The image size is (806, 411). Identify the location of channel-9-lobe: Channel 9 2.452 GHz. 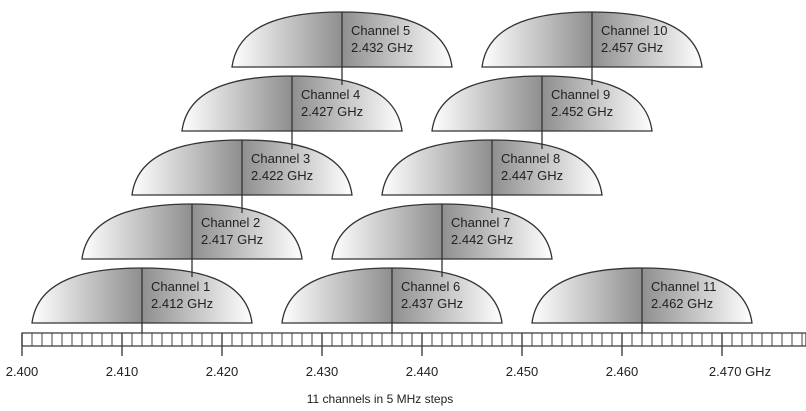
(542, 112).